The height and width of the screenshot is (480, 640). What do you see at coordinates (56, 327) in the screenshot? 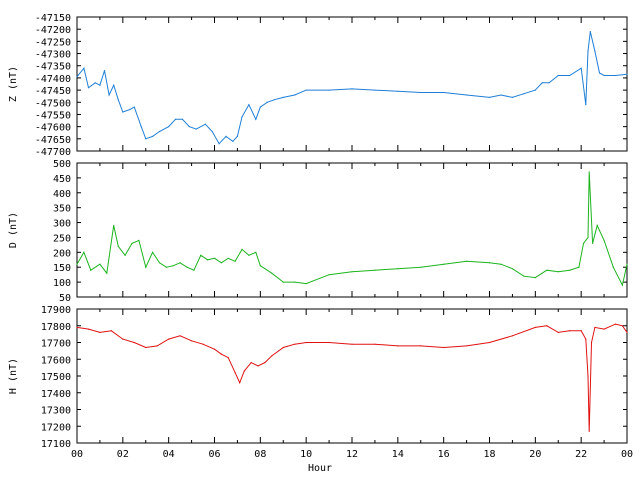
I see `y-tick-label: 17800` at bounding box center [56, 327].